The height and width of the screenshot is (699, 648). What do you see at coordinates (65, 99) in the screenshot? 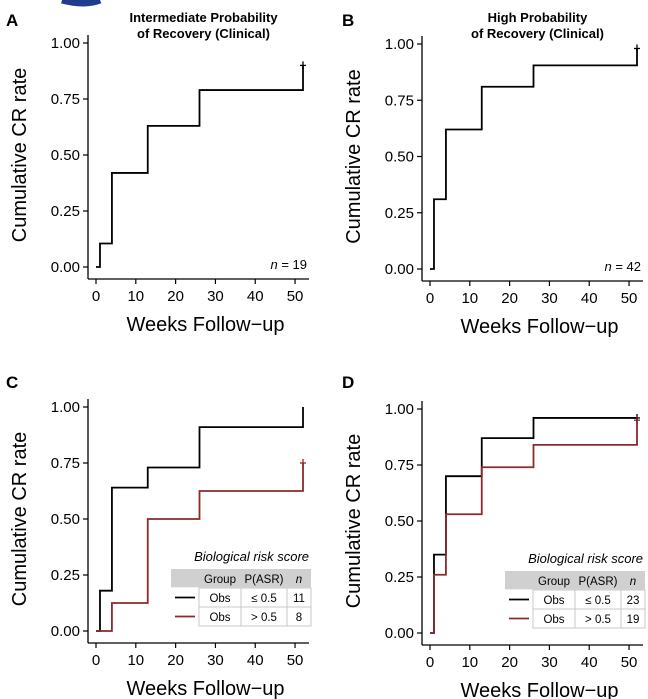
I see `panel-a-y-tick-label: 0.75` at bounding box center [65, 99].